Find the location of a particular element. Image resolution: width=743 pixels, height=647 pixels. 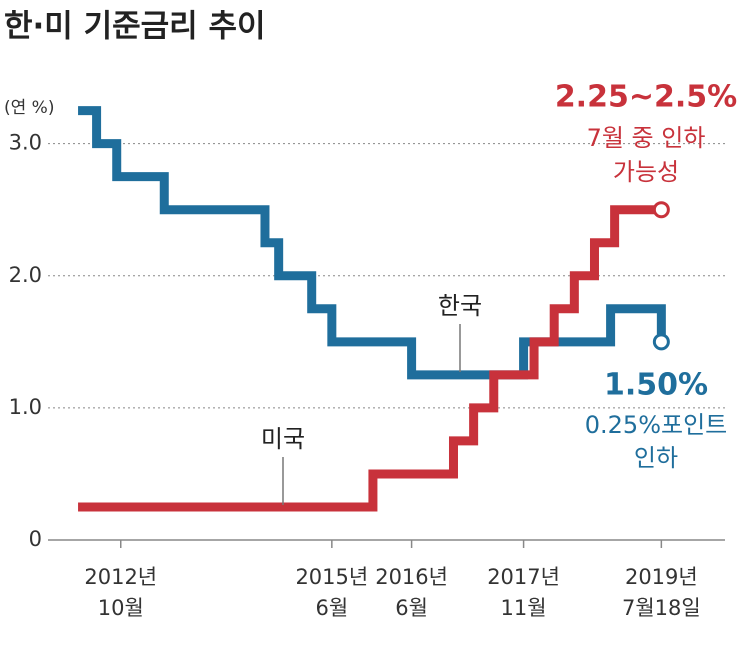

y-unit-label: (연 %) is located at coordinates (29, 108).